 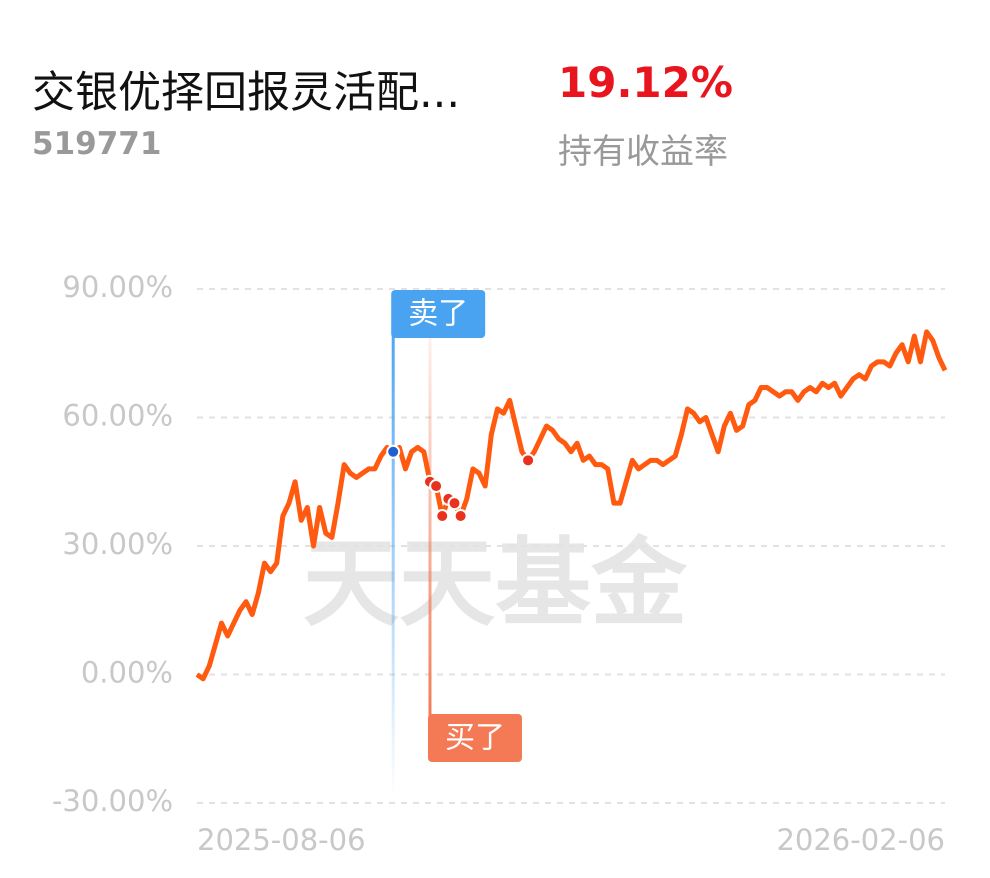 What do you see at coordinates (127, 673) in the screenshot?
I see `y-tick-label: 0.00%` at bounding box center [127, 673].